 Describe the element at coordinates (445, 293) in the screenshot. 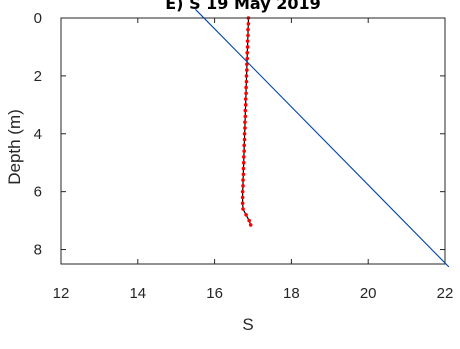

I see `x-tick-label: 22` at that location.